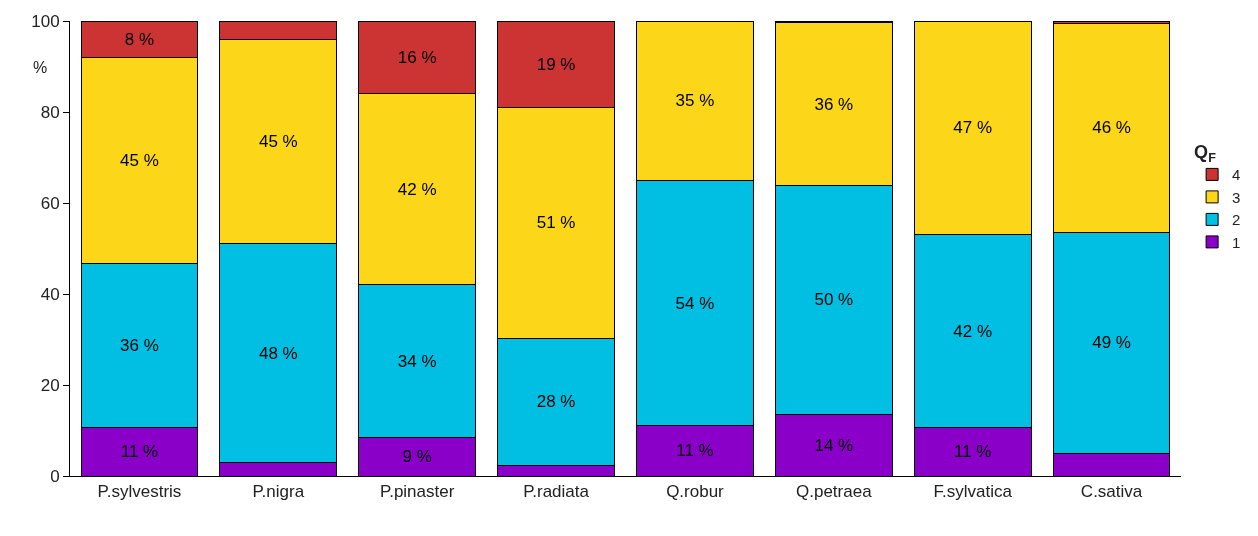 This screenshot has height=536, width=1258. Describe the element at coordinates (834, 492) in the screenshot. I see `x-tick-label: Q.petraea` at that location.